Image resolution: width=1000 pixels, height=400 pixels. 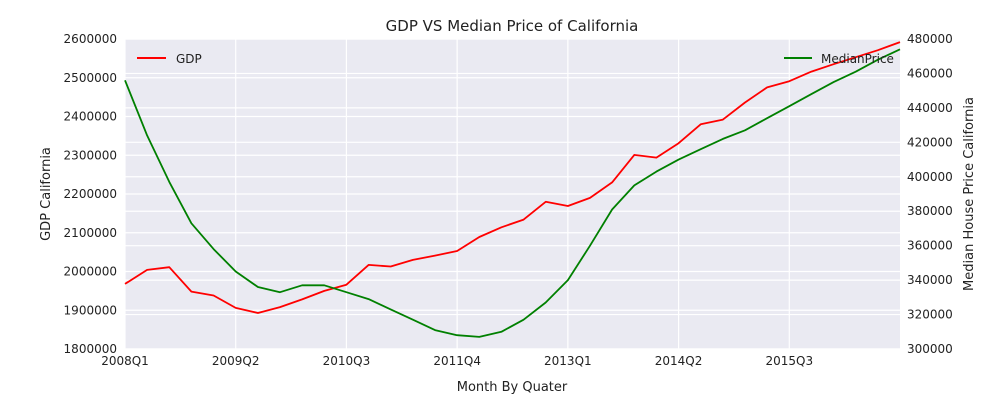 What do you see at coordinates (512, 26) in the screenshot?
I see `chart-title: GDP VS Median Price of California` at bounding box center [512, 26].